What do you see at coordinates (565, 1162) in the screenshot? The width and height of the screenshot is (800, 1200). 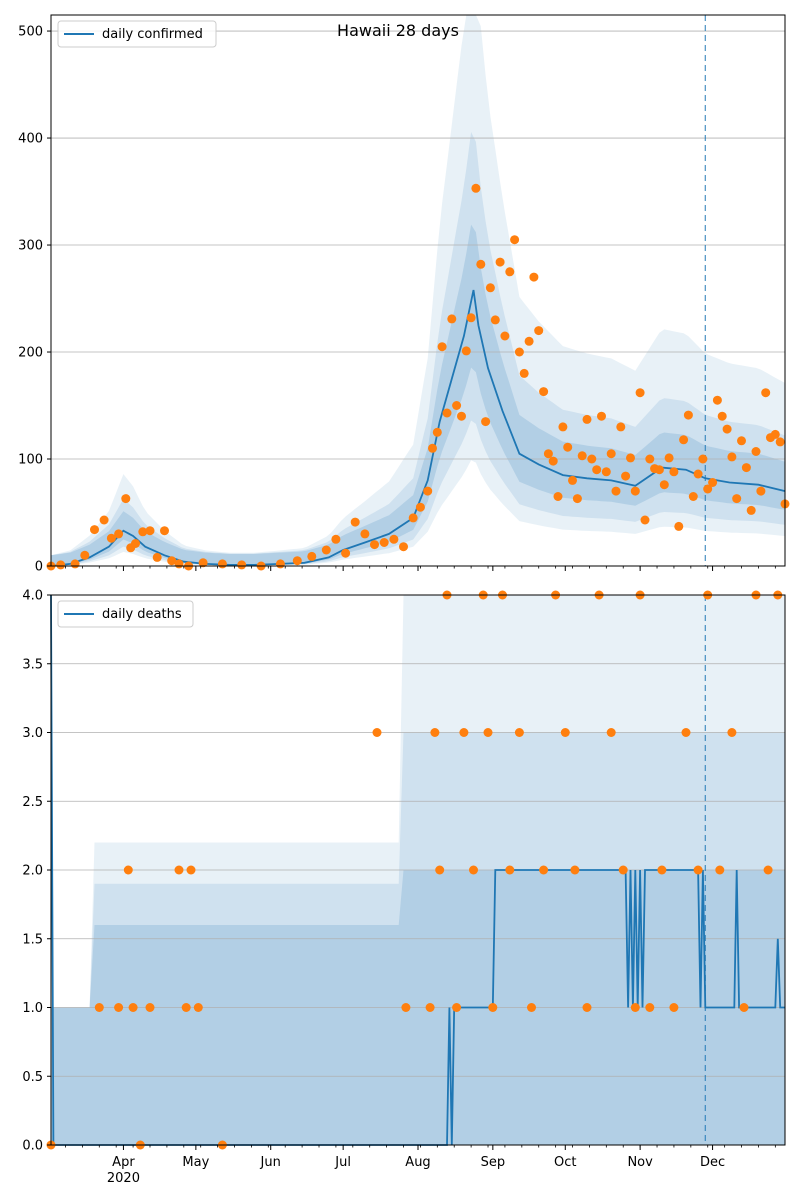 I see `x-tick-label: Oct` at bounding box center [565, 1162].